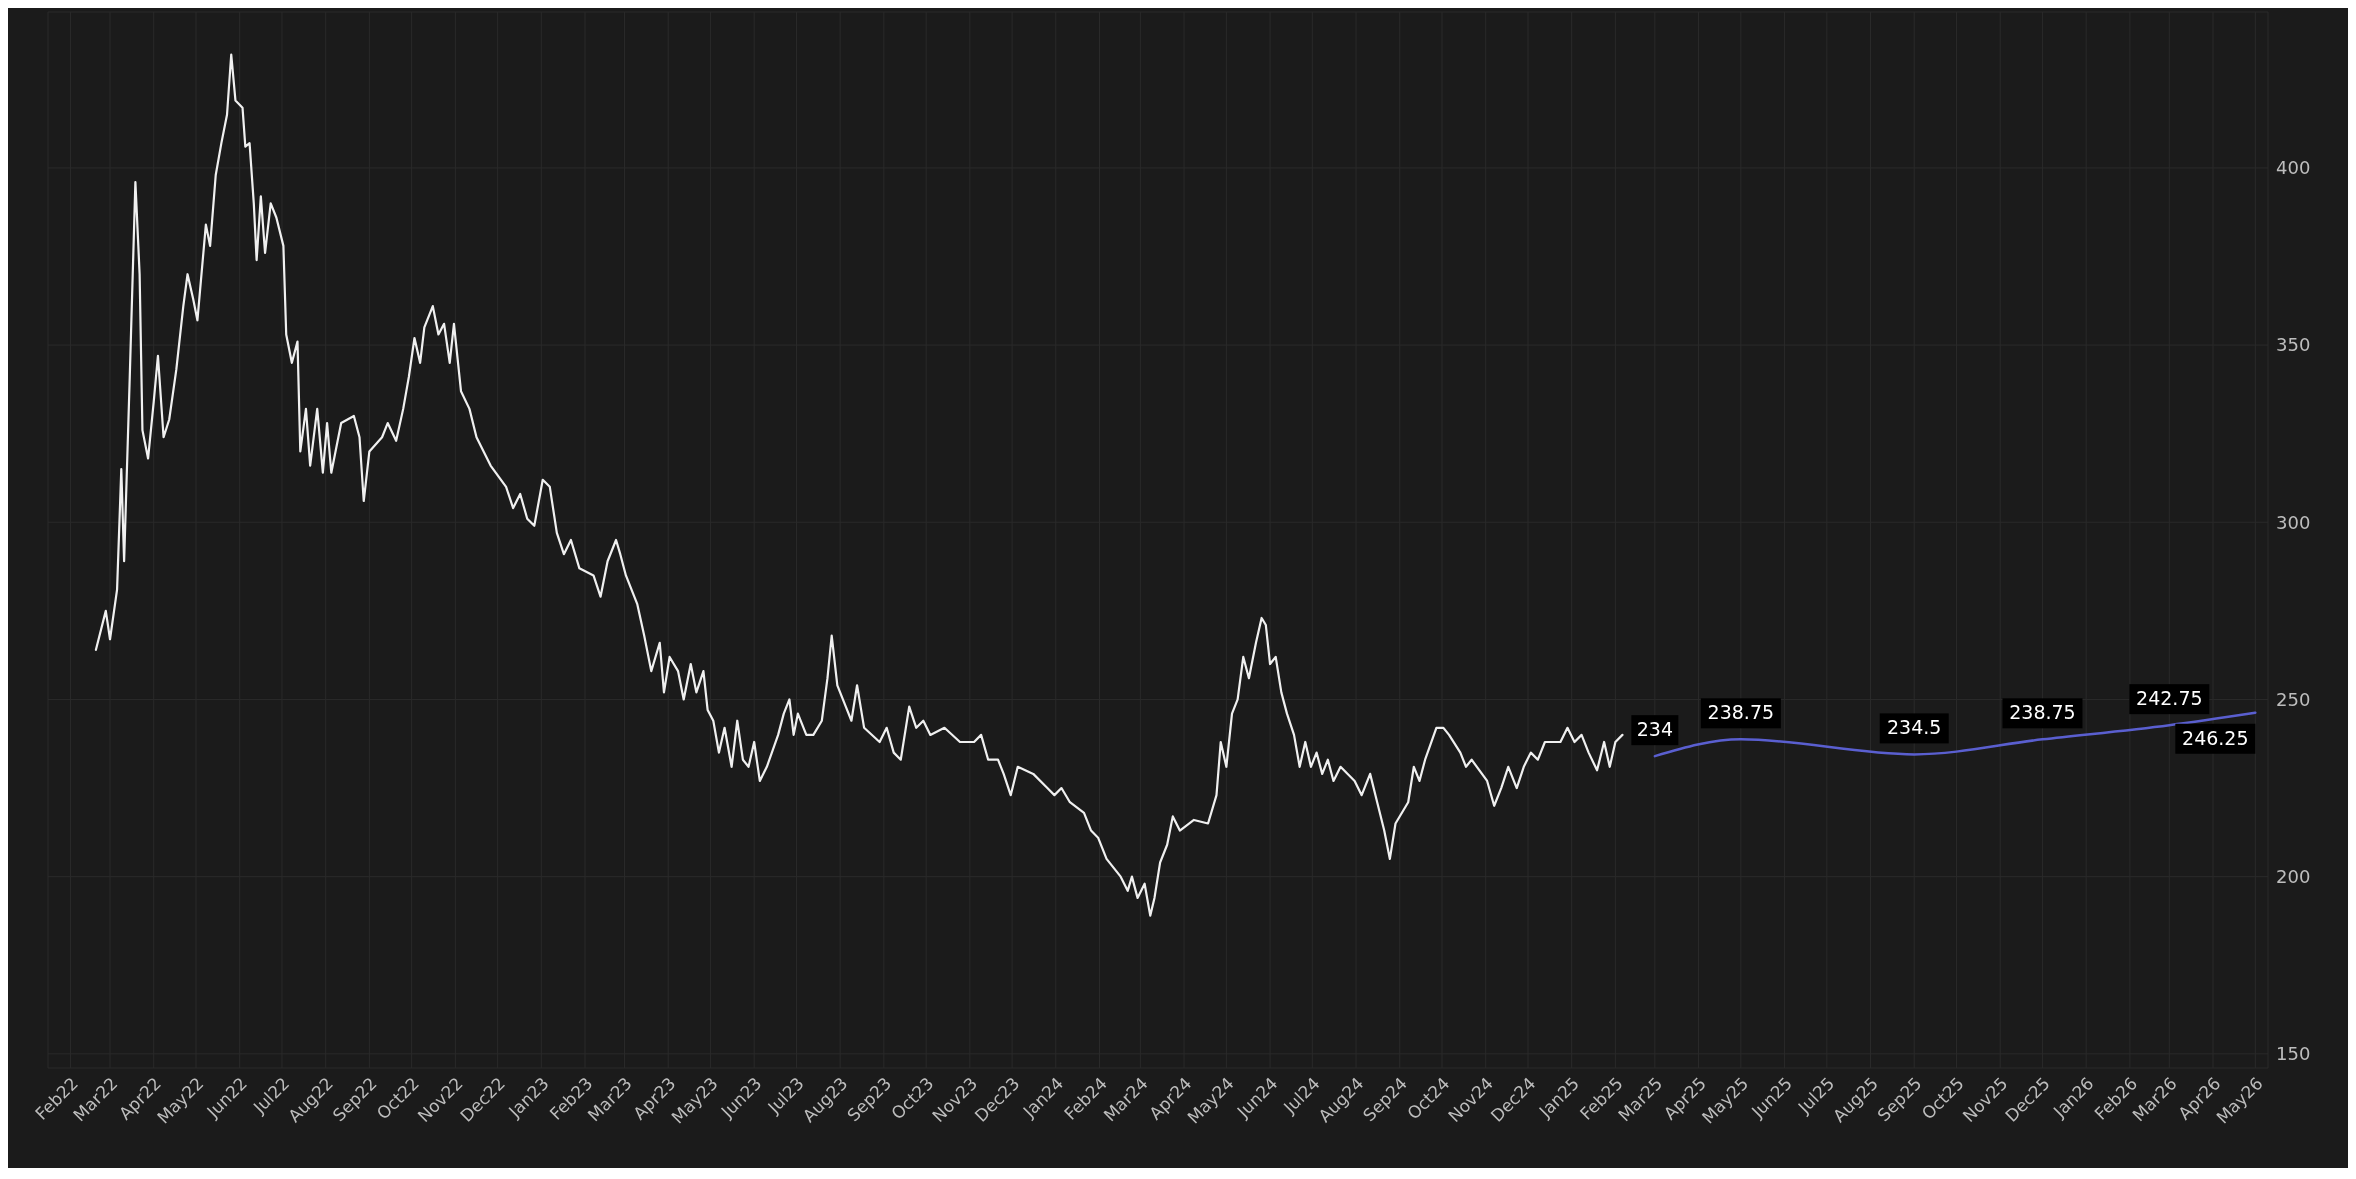  What do you see at coordinates (1654, 729) in the screenshot?
I see `data-label: 234` at bounding box center [1654, 729].